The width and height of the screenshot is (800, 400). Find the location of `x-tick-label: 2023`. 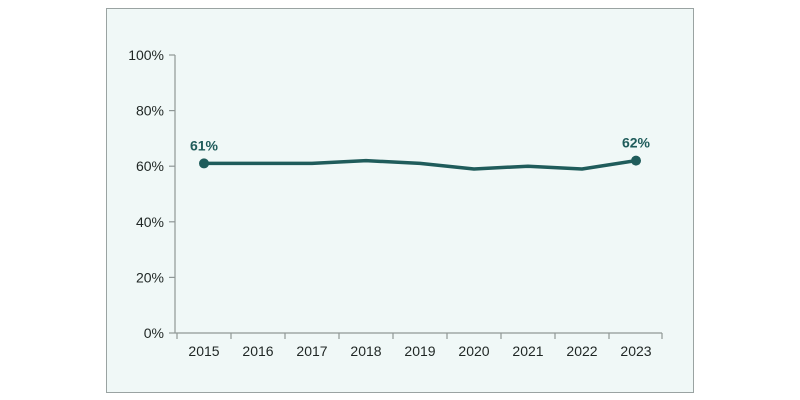

x-tick-label: 2023 is located at coordinates (635, 351).